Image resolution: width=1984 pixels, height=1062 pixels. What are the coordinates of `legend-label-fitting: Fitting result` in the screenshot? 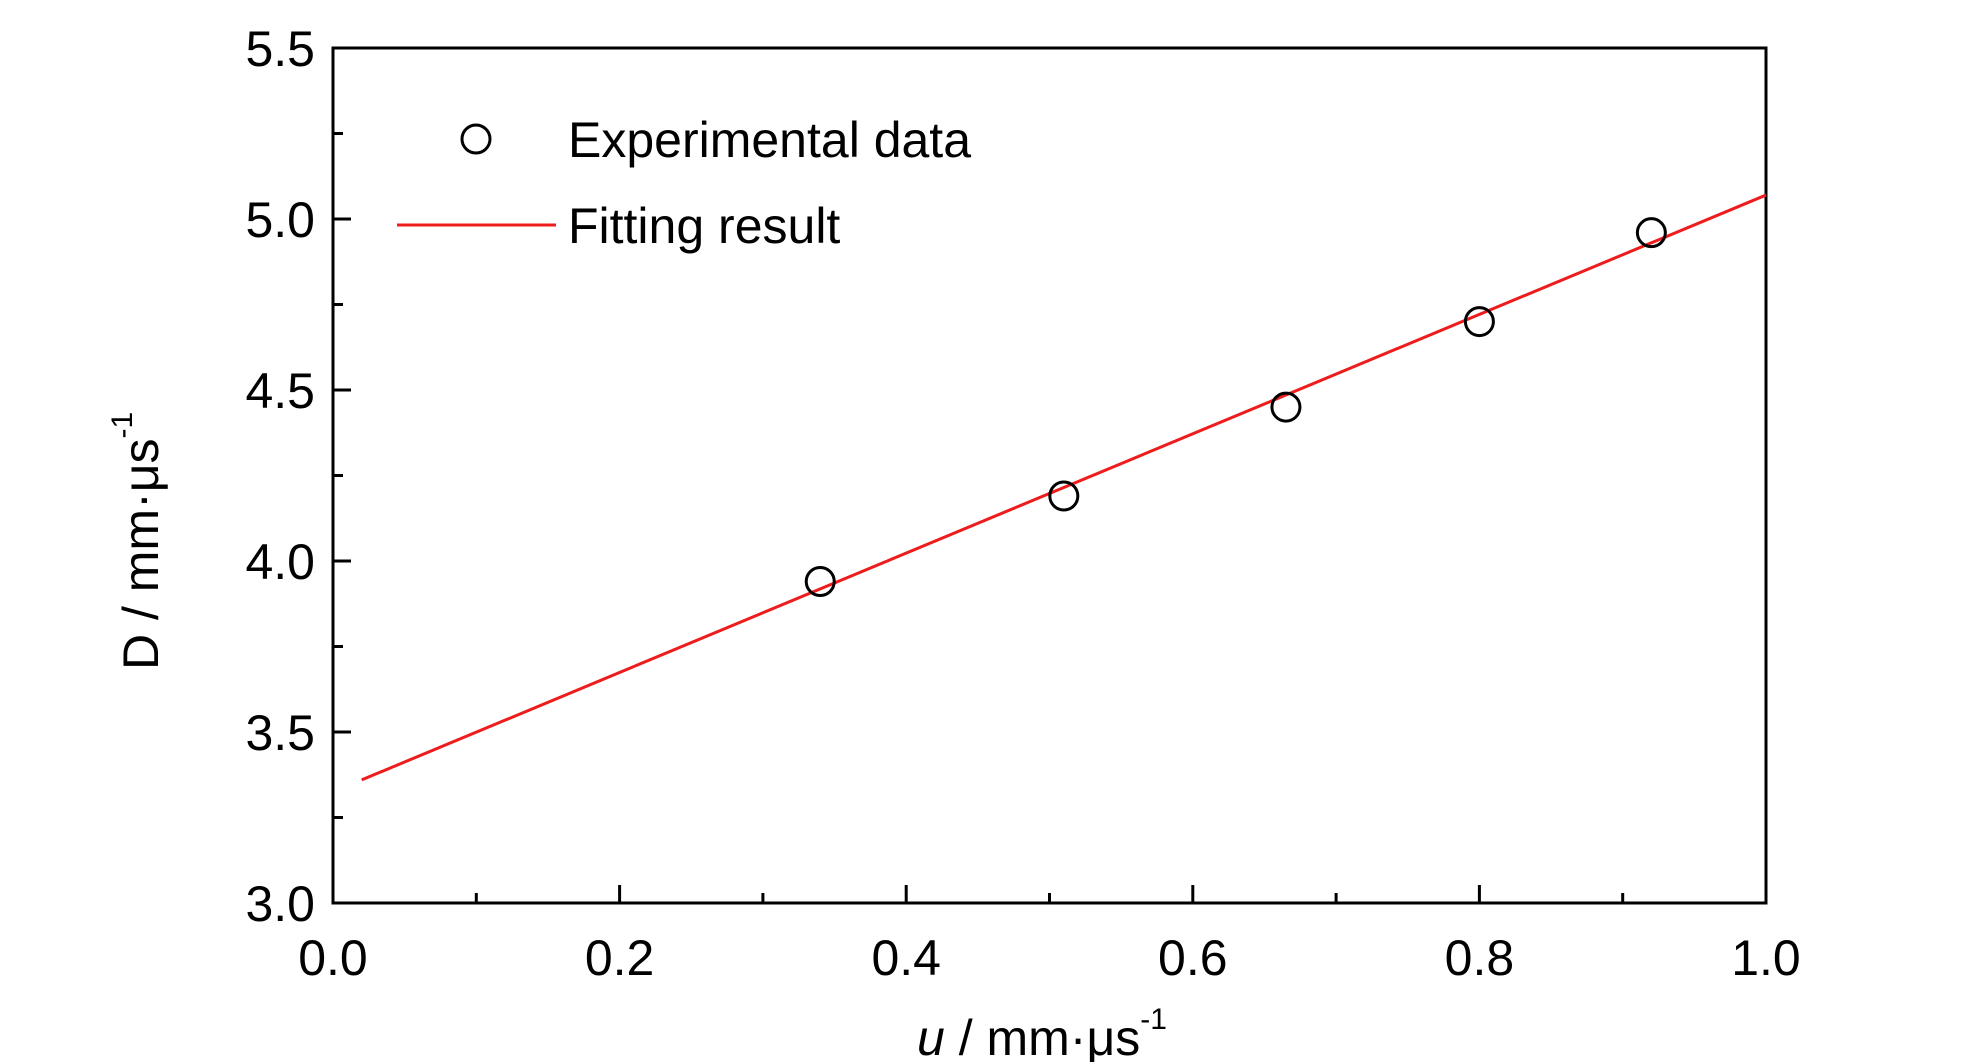 It's located at (704, 226).